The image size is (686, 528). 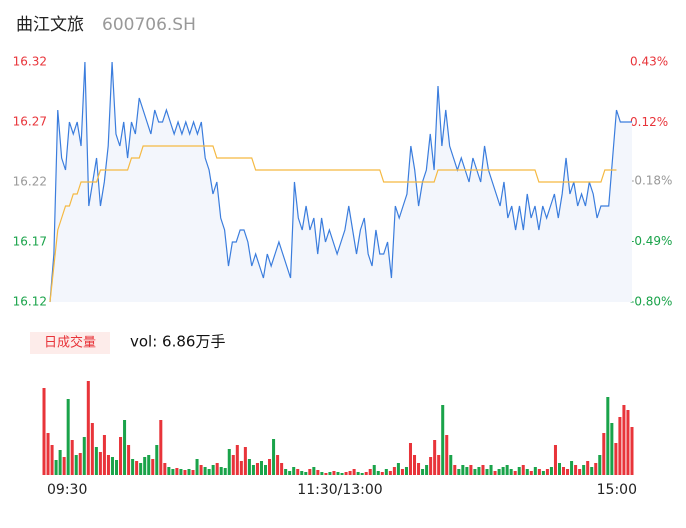 I want to click on y-tick-label: 16.32, so click(x=30, y=62).